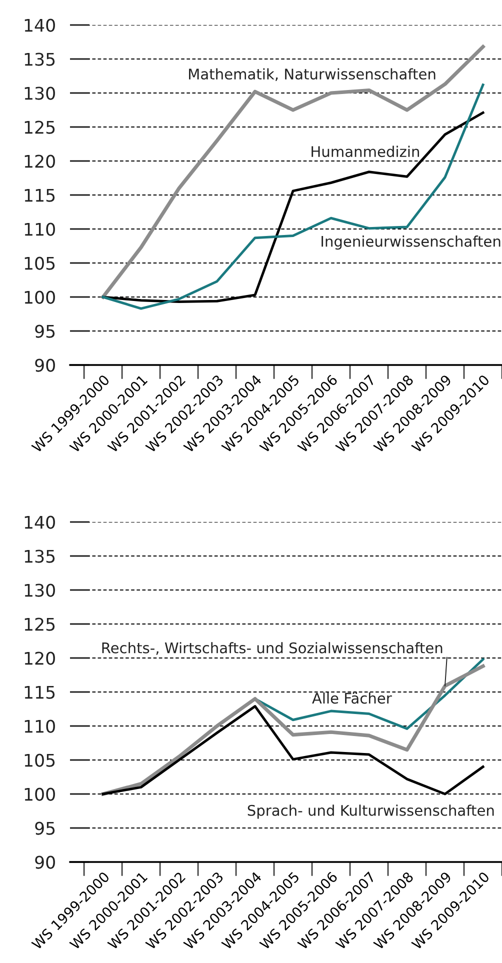 The image size is (502, 963). I want to click on text: Sprach- und Kulturwissenschaften, so click(371, 811).